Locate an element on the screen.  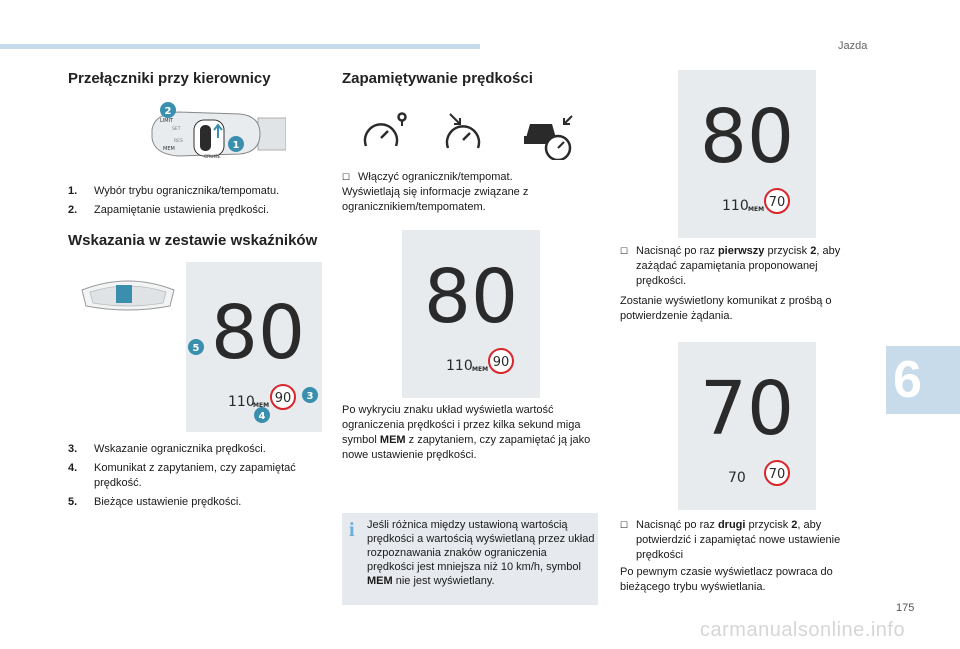
chapter-number: 6 is located at coordinates (907, 380).